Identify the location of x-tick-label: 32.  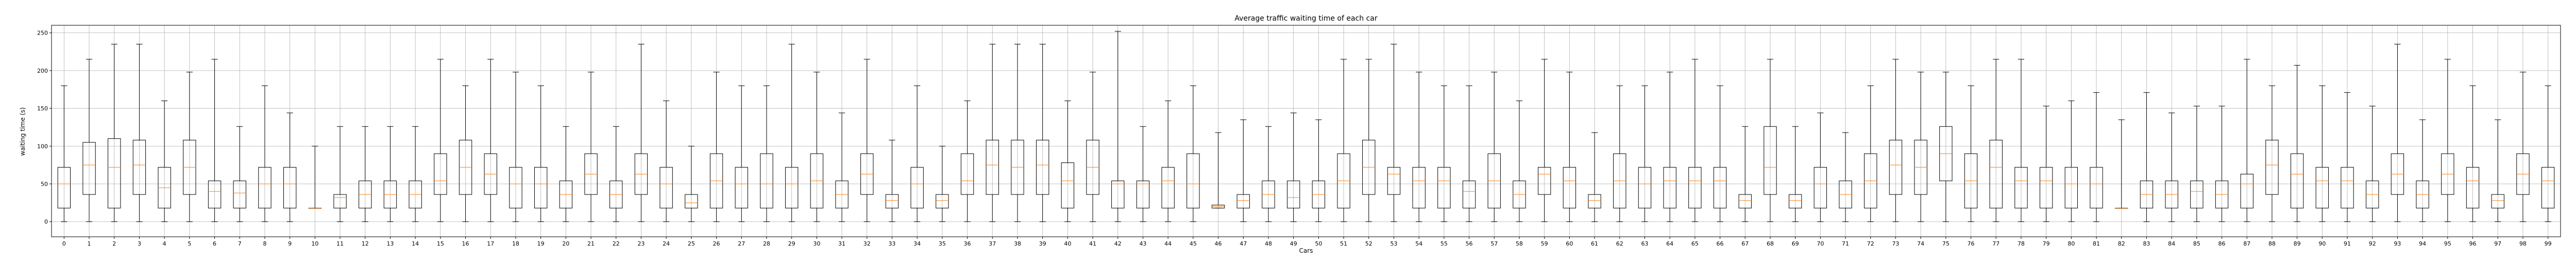
(867, 244).